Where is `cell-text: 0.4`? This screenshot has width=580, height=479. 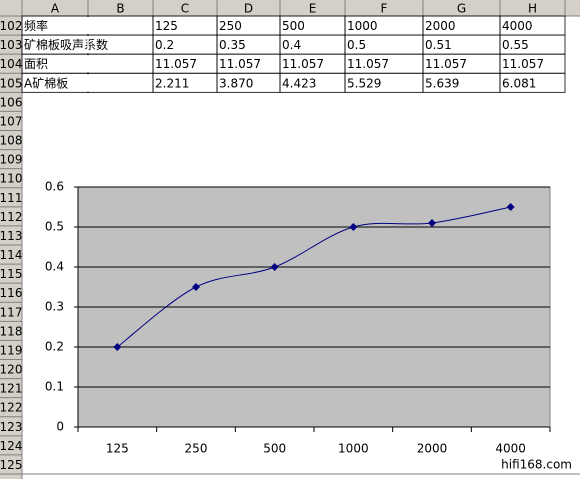 cell-text: 0.4 is located at coordinates (291, 45).